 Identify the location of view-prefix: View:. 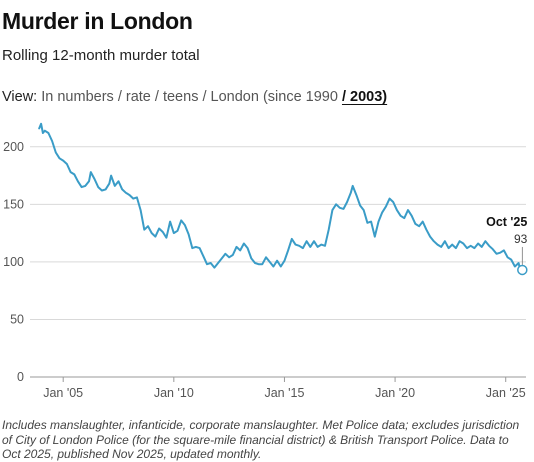
(20, 97).